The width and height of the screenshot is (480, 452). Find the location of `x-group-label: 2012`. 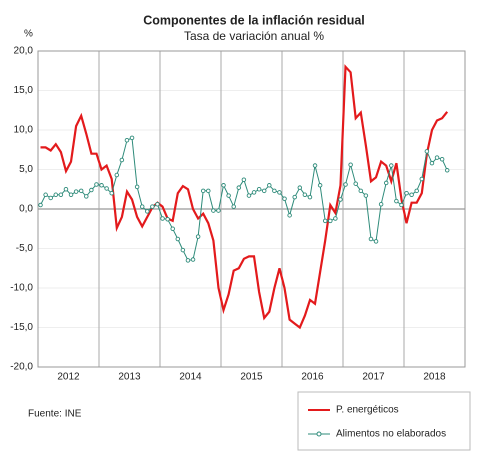

x-group-label: 2012 is located at coordinates (68, 377).